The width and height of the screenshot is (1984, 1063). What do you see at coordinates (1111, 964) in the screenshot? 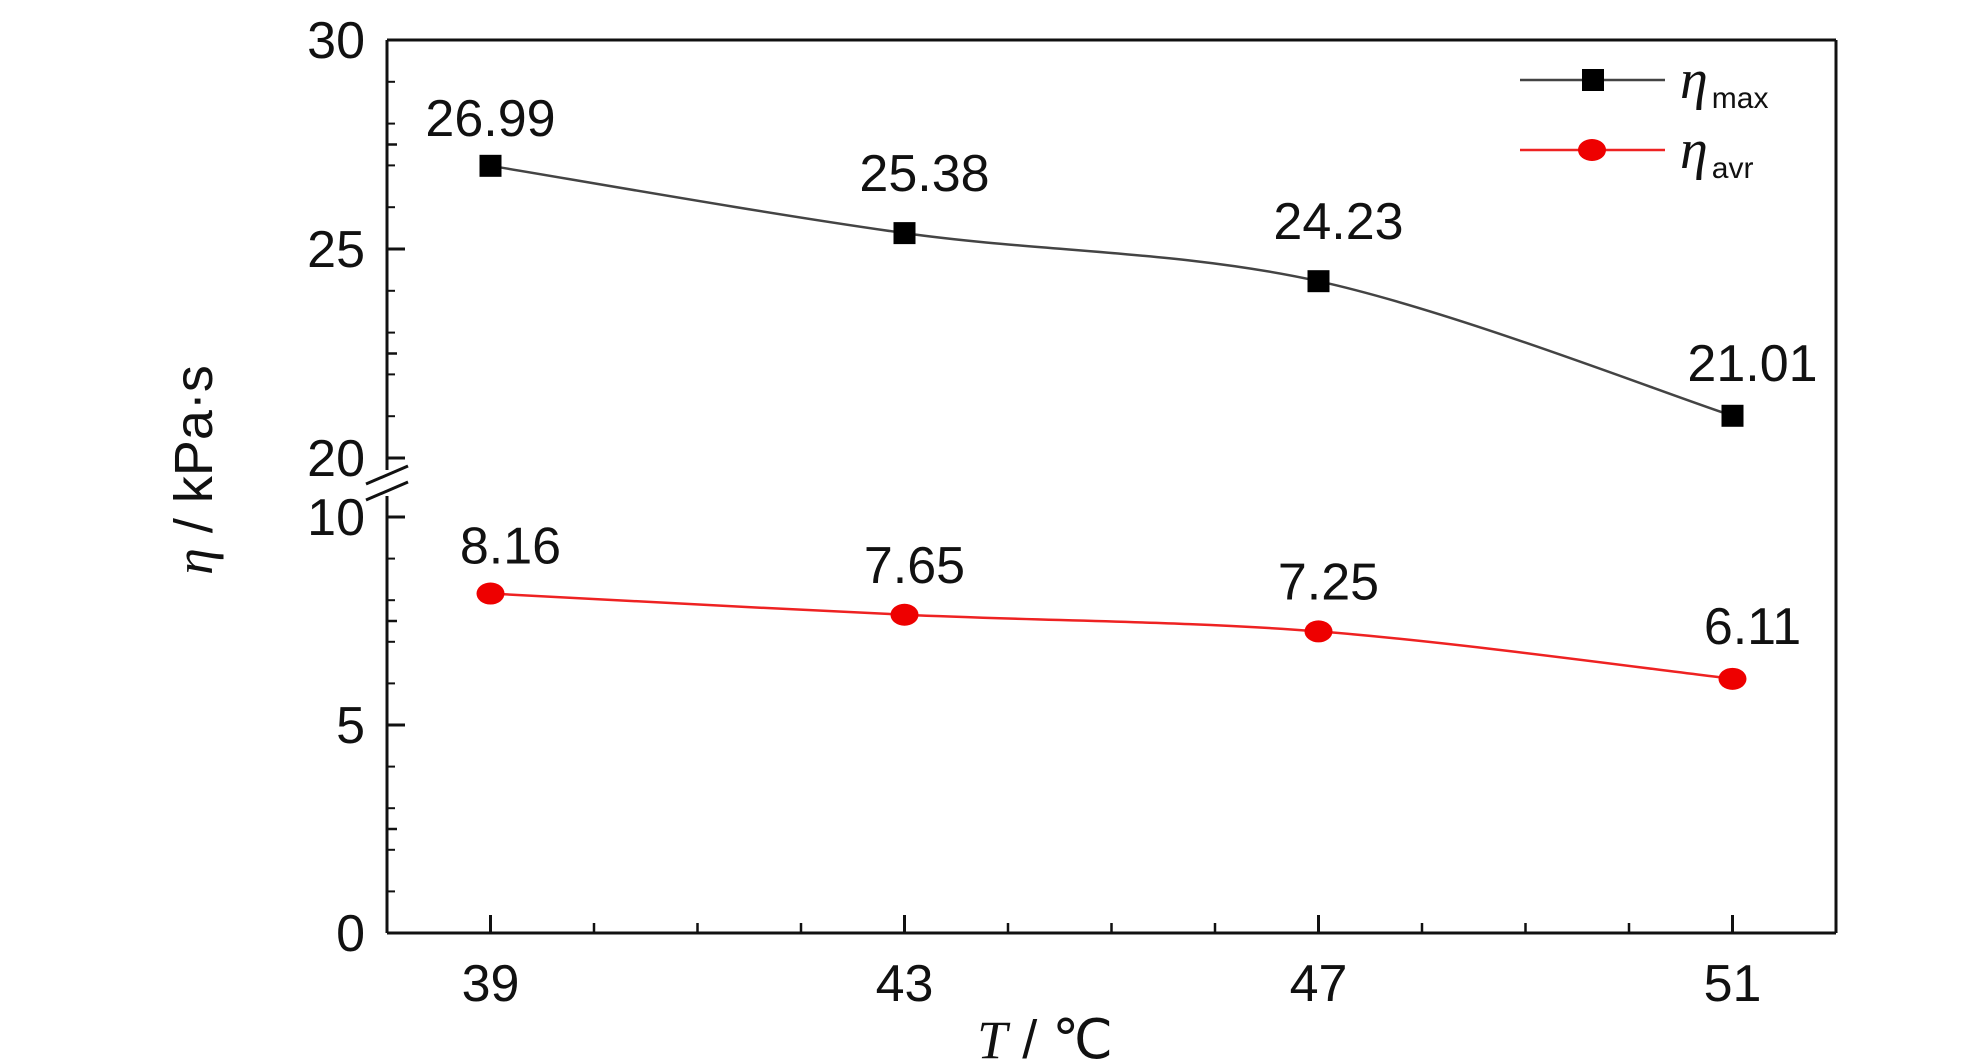
I see `x-axis: 39 43 47 51` at bounding box center [1111, 964].